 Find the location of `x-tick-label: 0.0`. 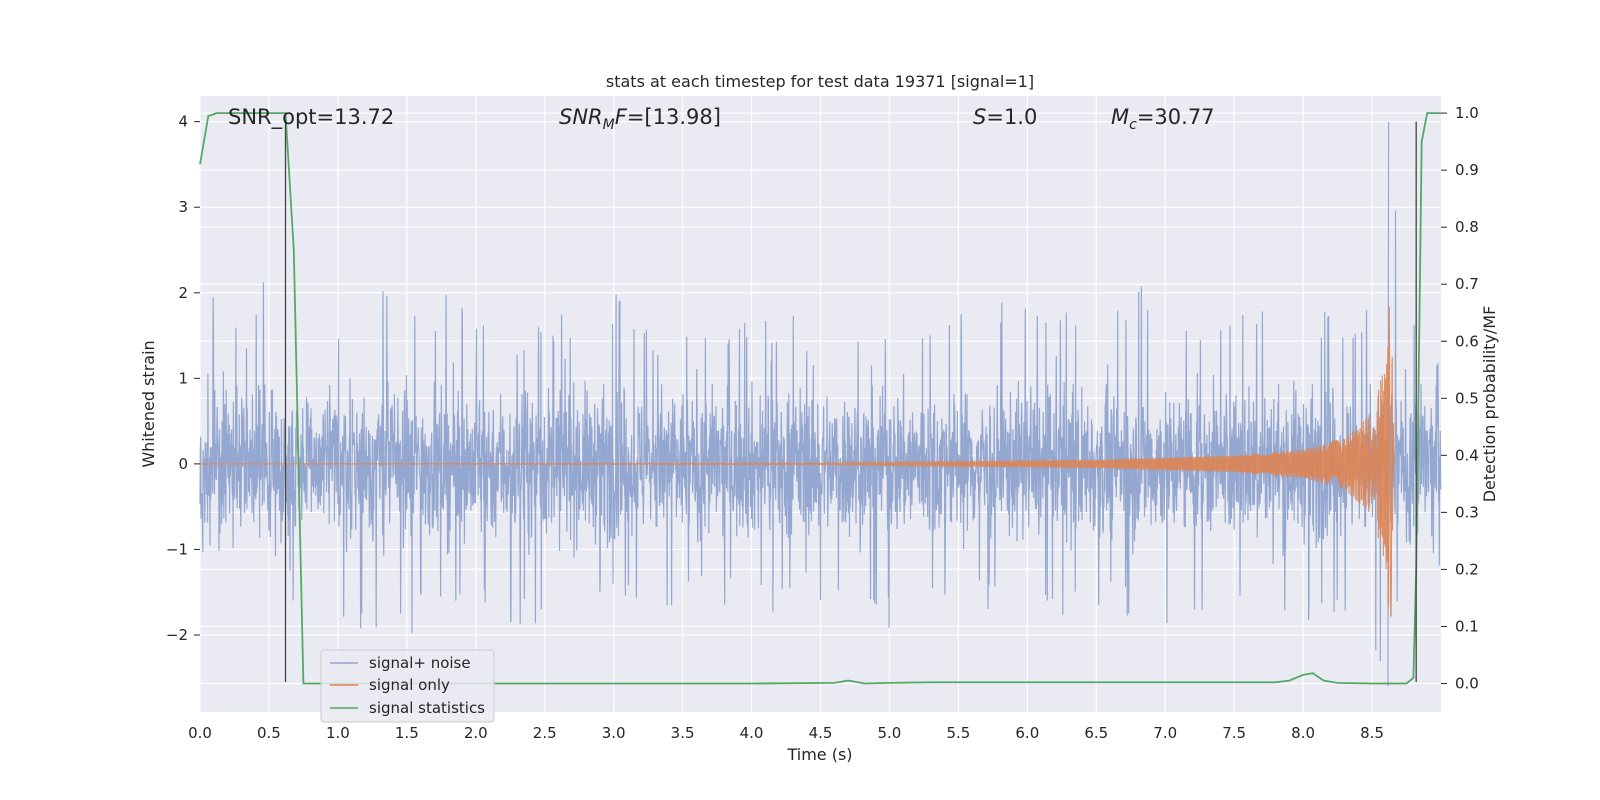

x-tick-label: 0.0 is located at coordinates (200, 733).